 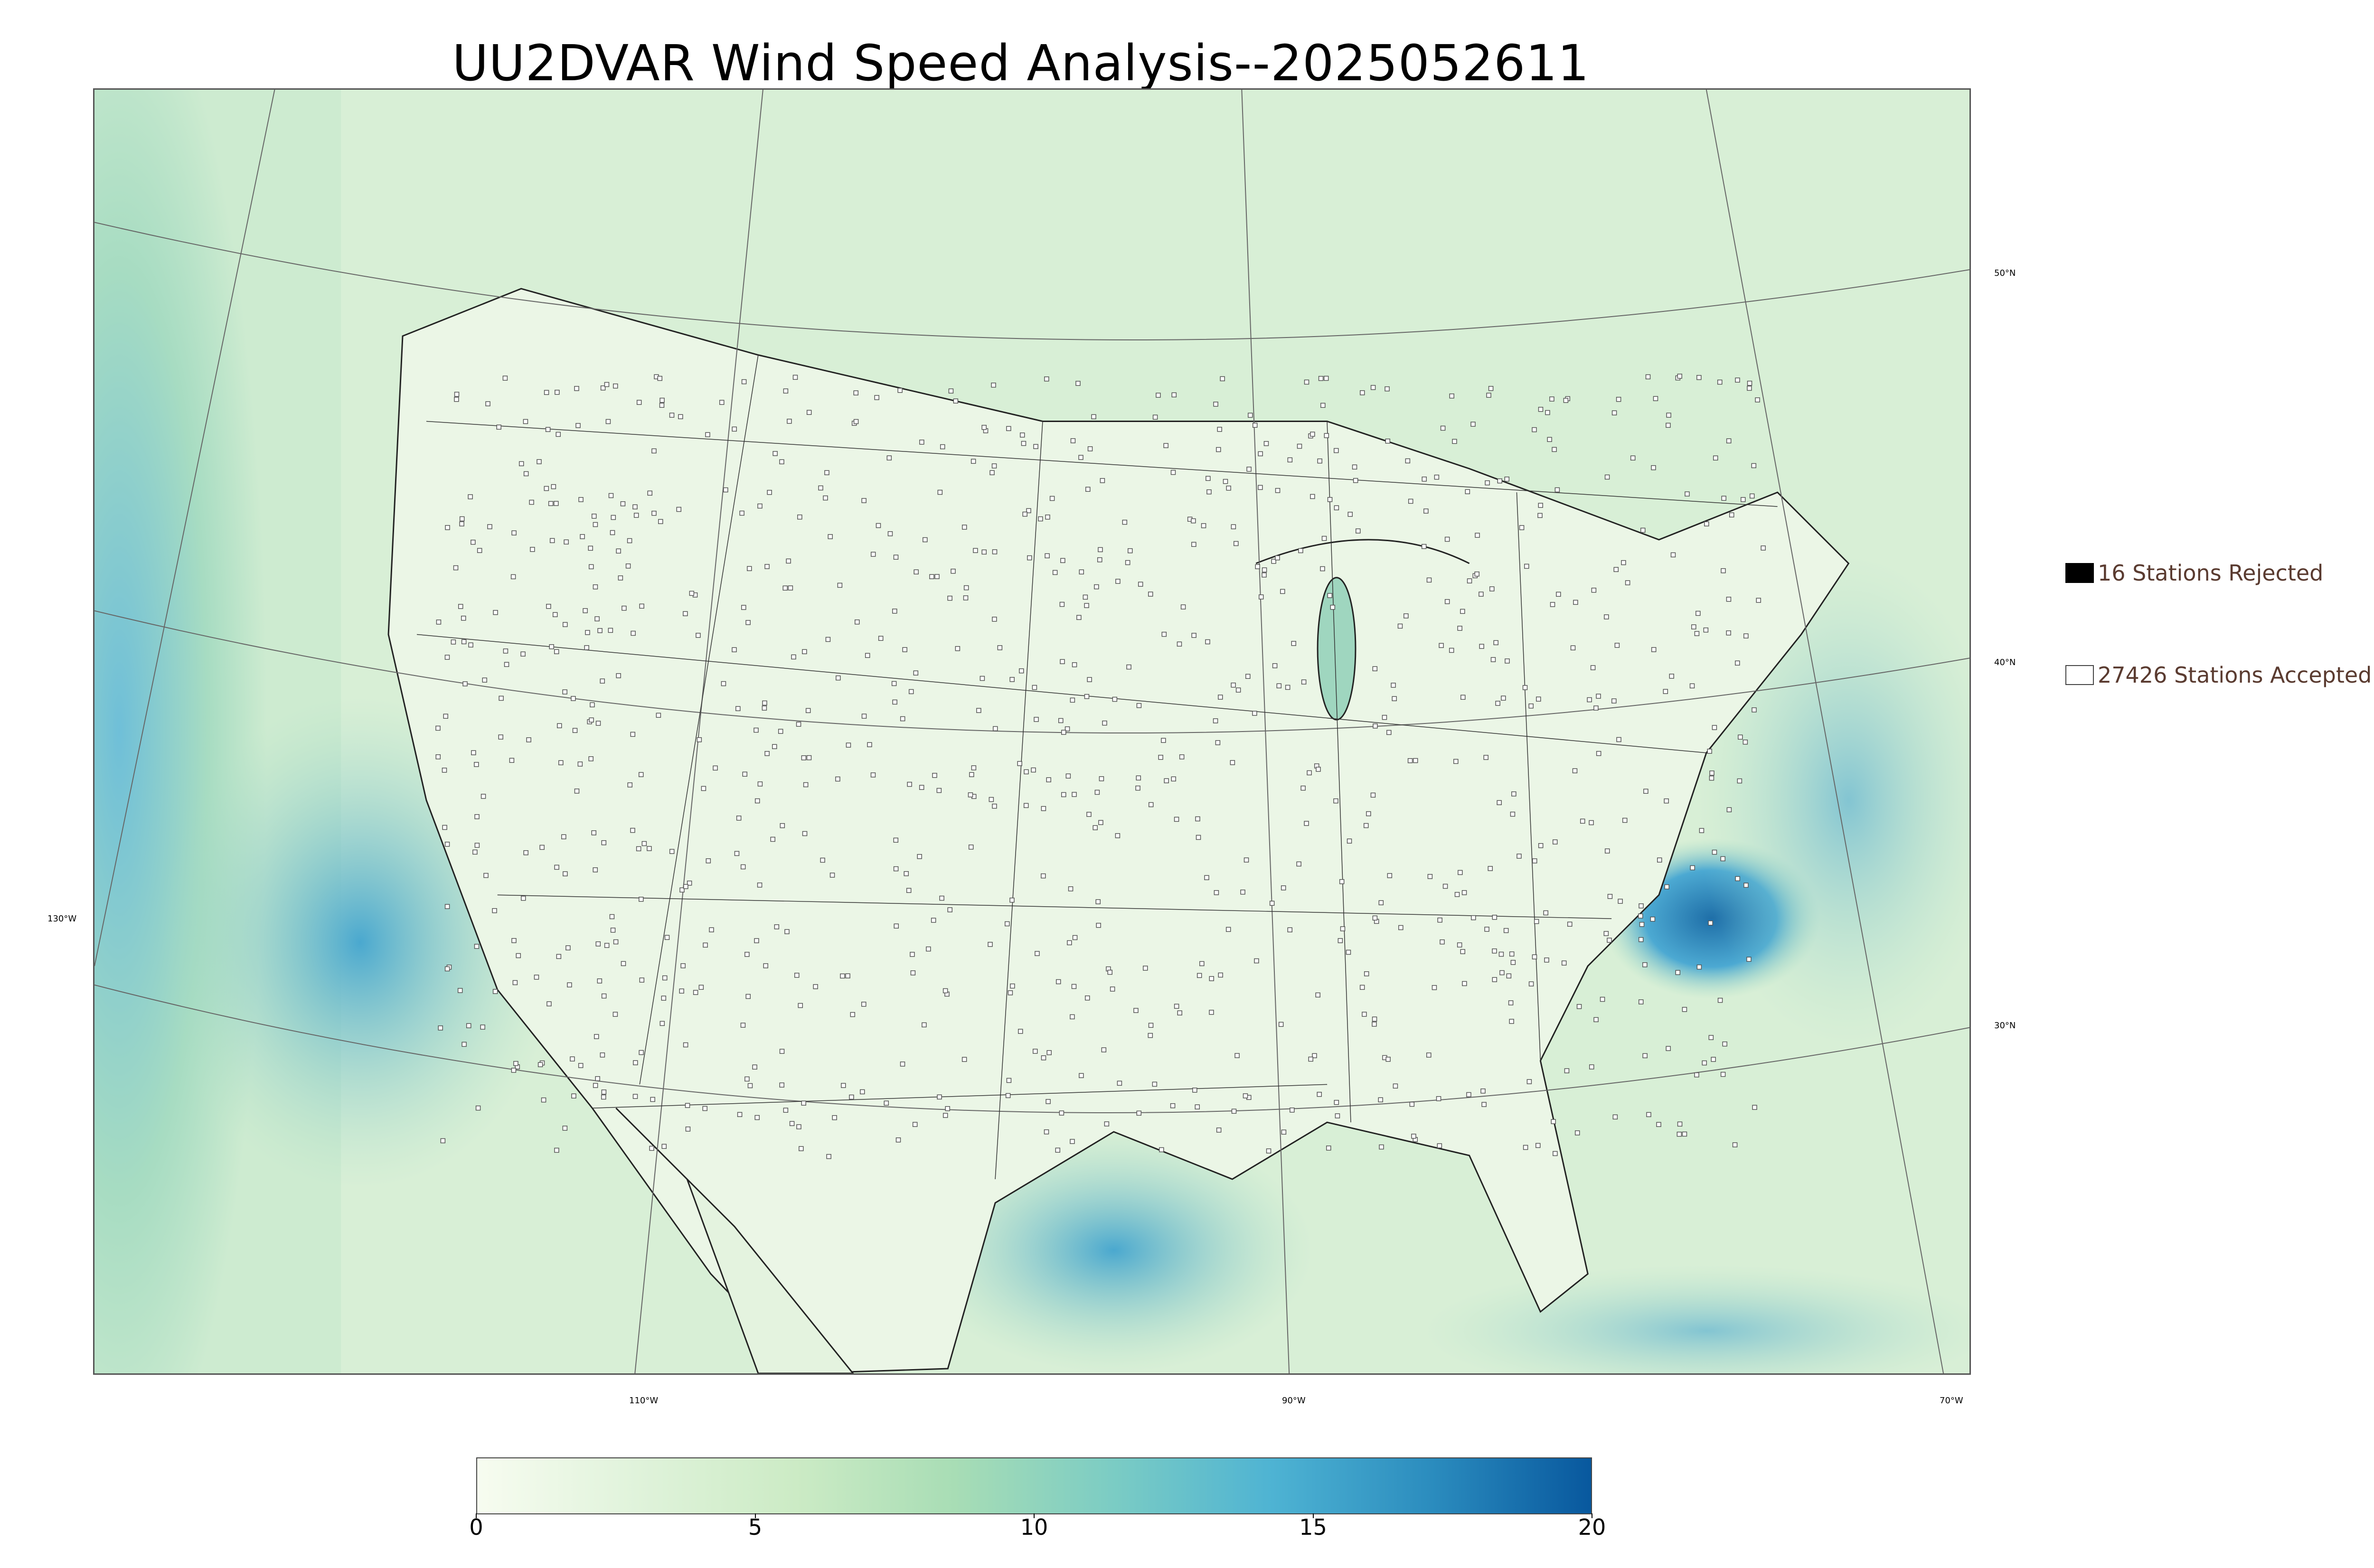 I want to click on rejected-label: 16 Stations Rejected, so click(x=2211, y=573).